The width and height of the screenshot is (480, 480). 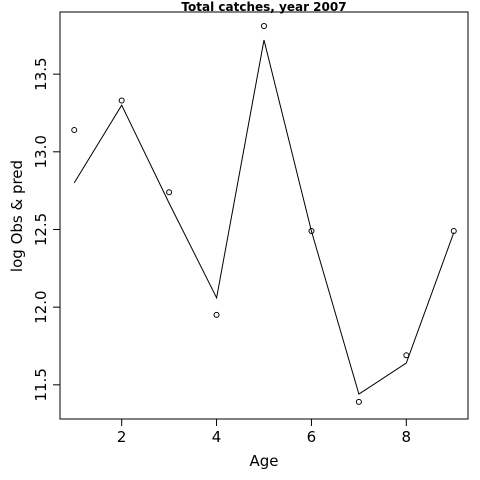 What do you see at coordinates (122, 437) in the screenshot?
I see `x-tick-label: 2` at bounding box center [122, 437].